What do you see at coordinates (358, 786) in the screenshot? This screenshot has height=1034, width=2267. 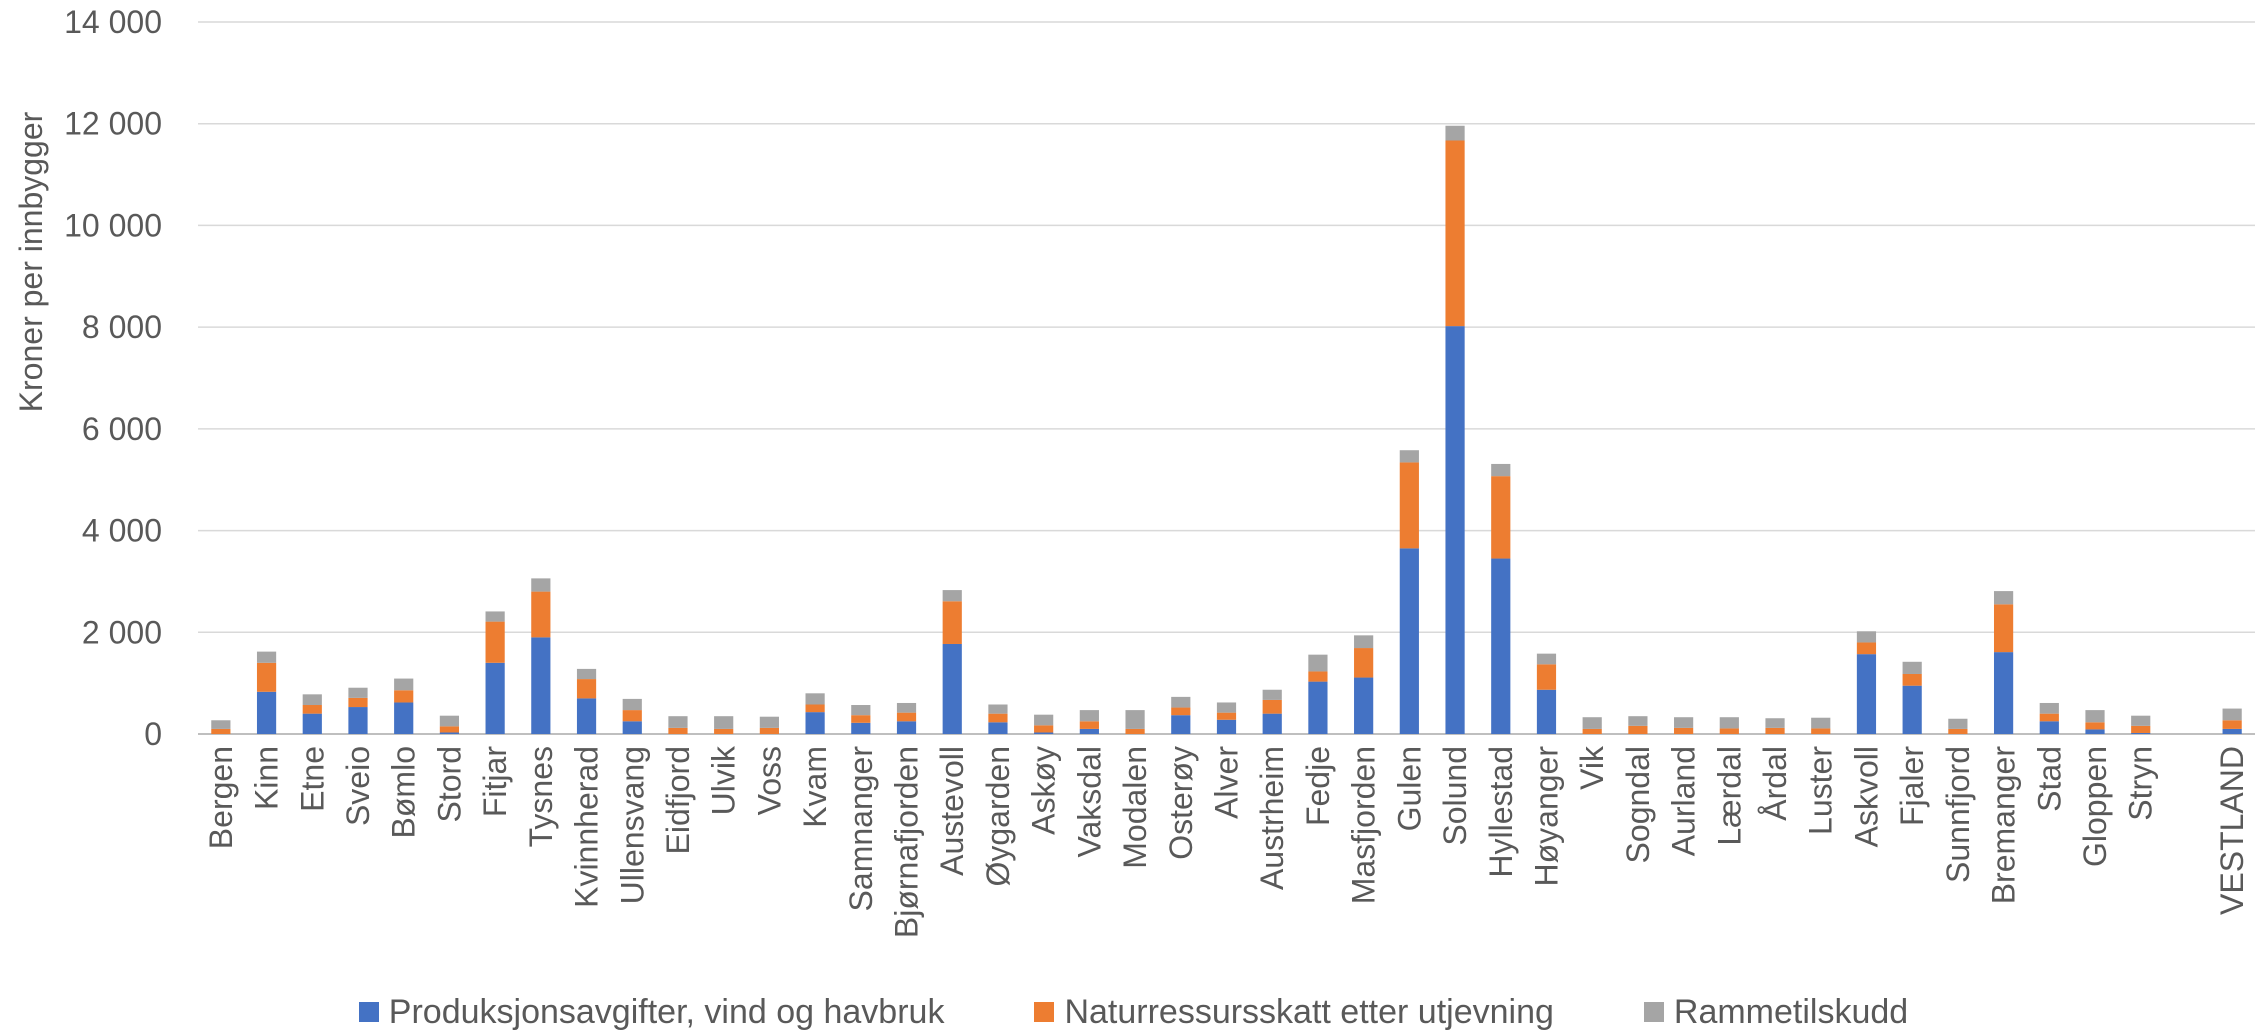 I see `x-tick-label: Sveio` at bounding box center [358, 786].